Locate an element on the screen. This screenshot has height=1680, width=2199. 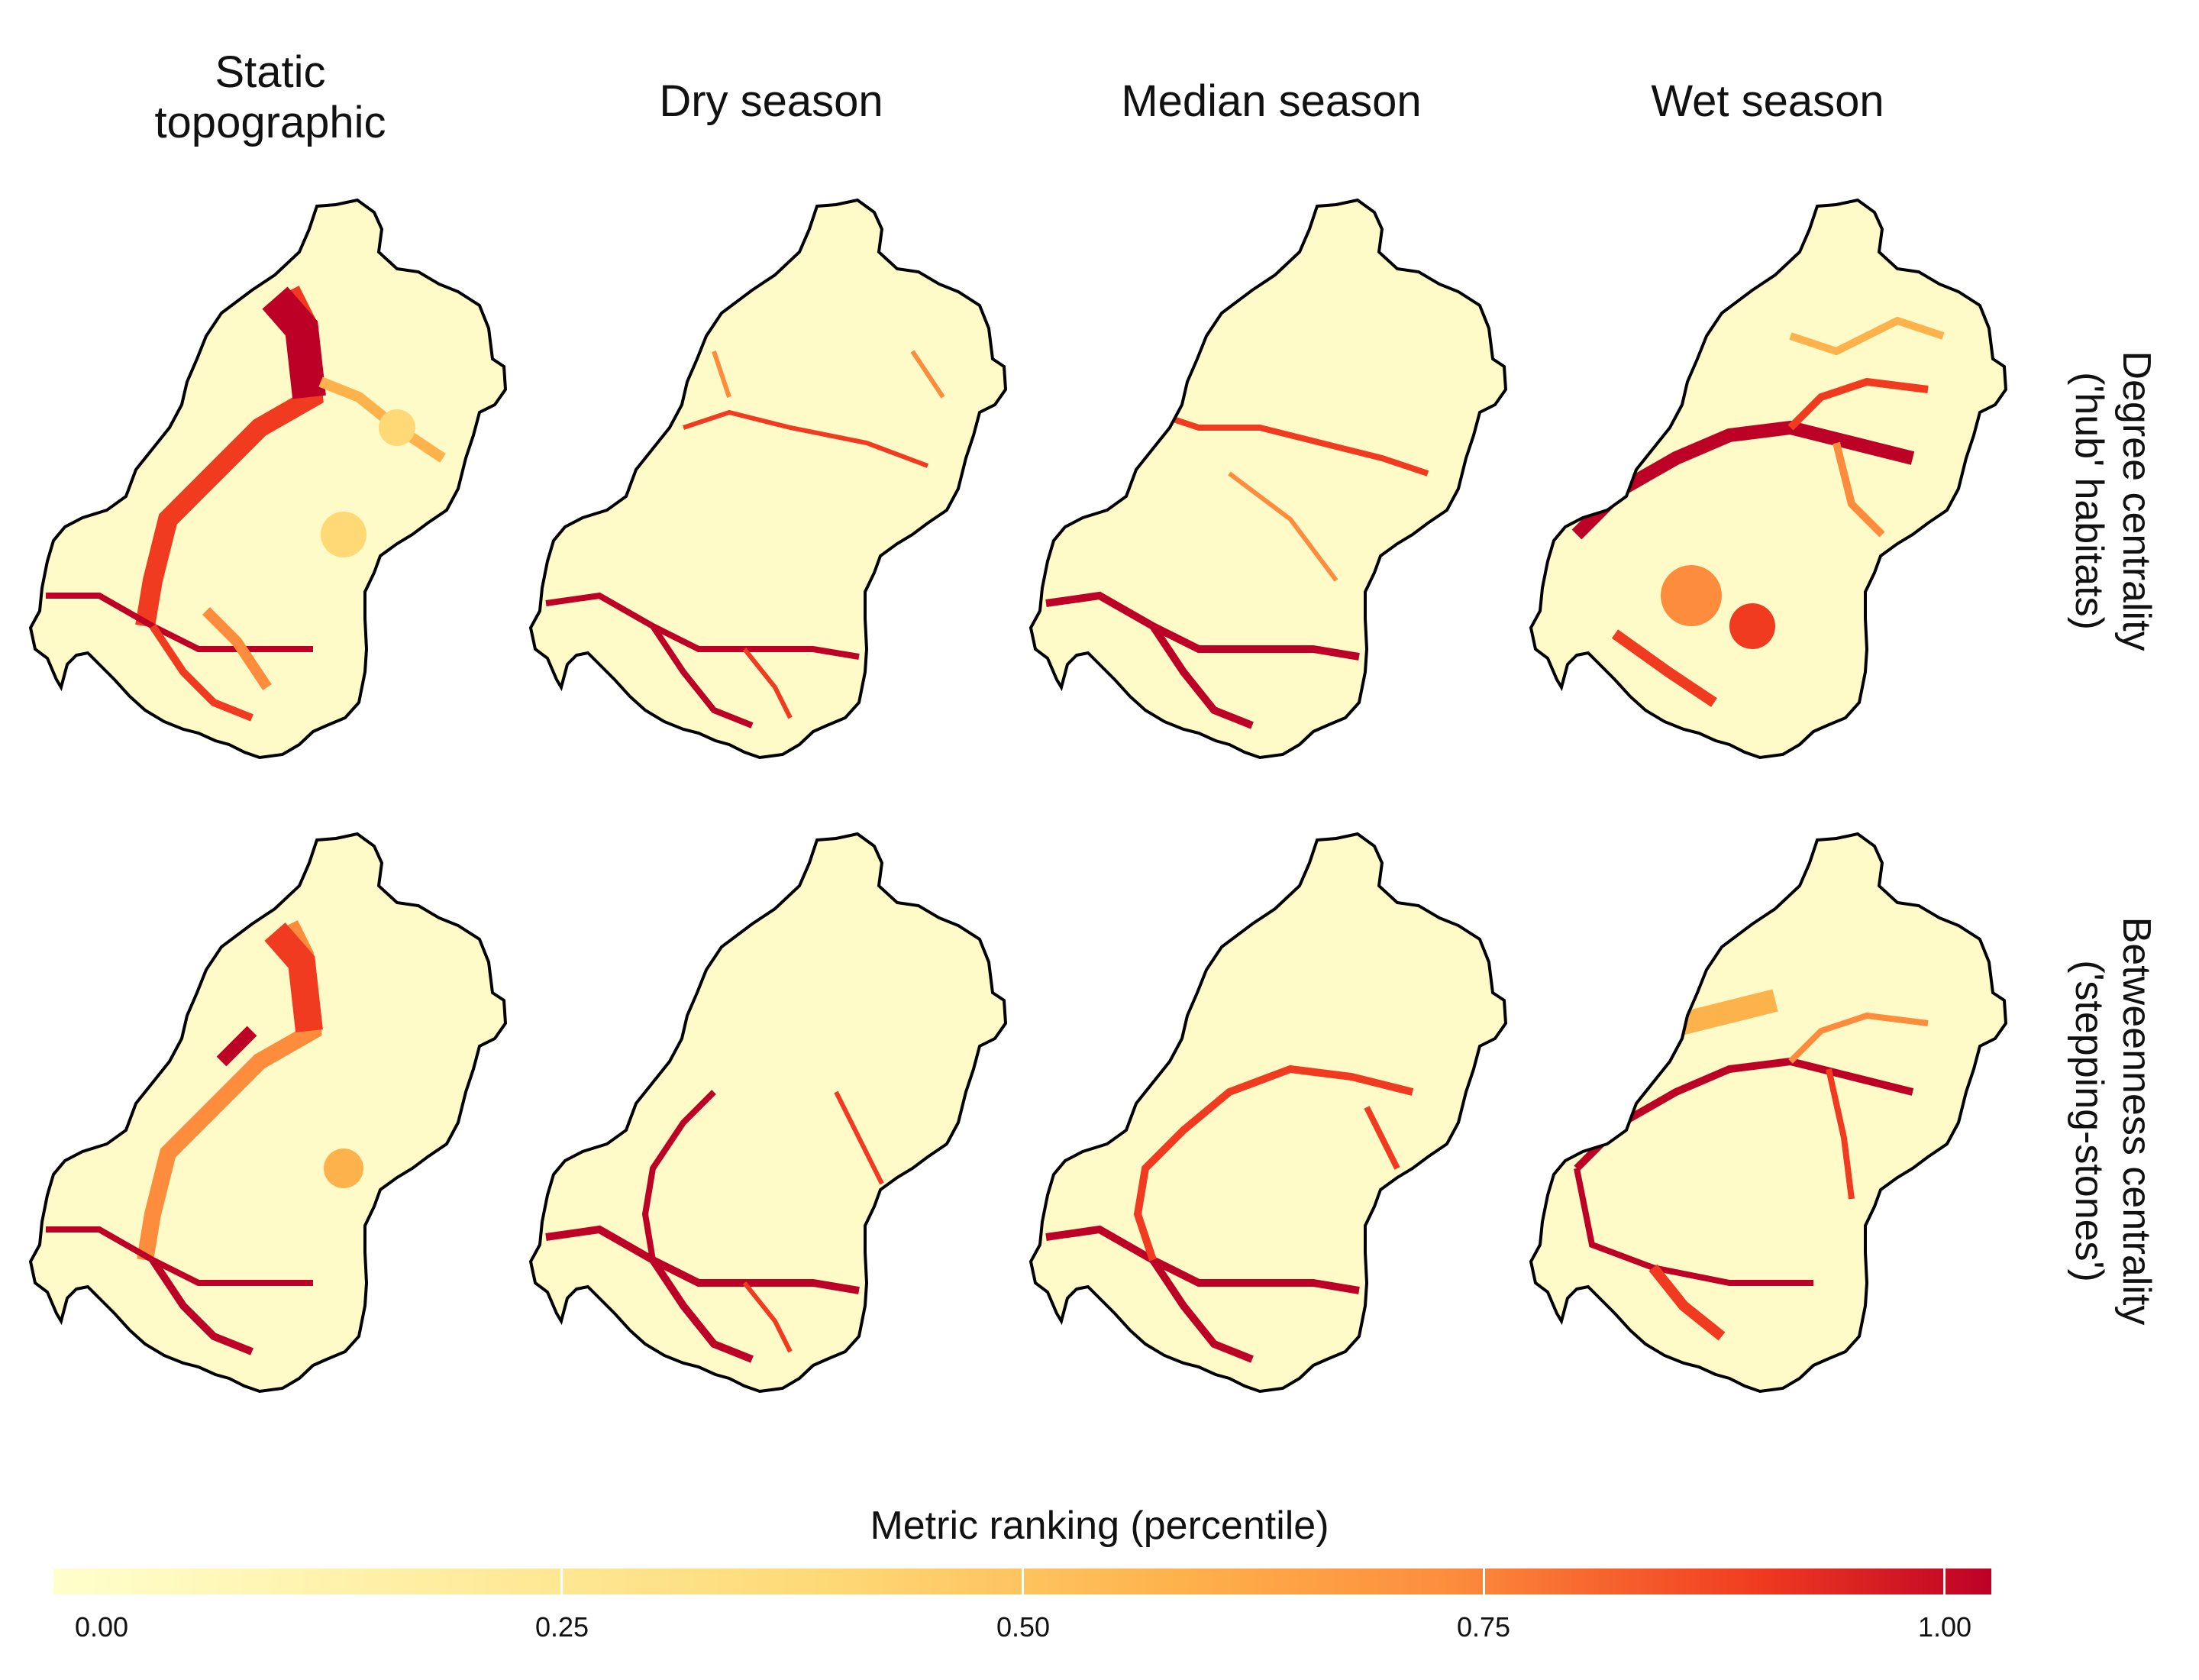
legend-tick-label: 0.00 is located at coordinates (102, 1627).